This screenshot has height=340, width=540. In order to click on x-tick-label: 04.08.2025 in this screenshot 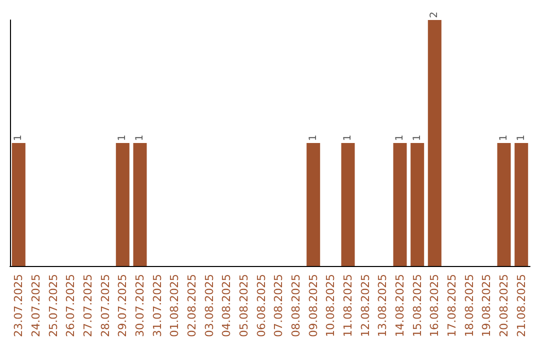, I will do `click(227, 306)`.